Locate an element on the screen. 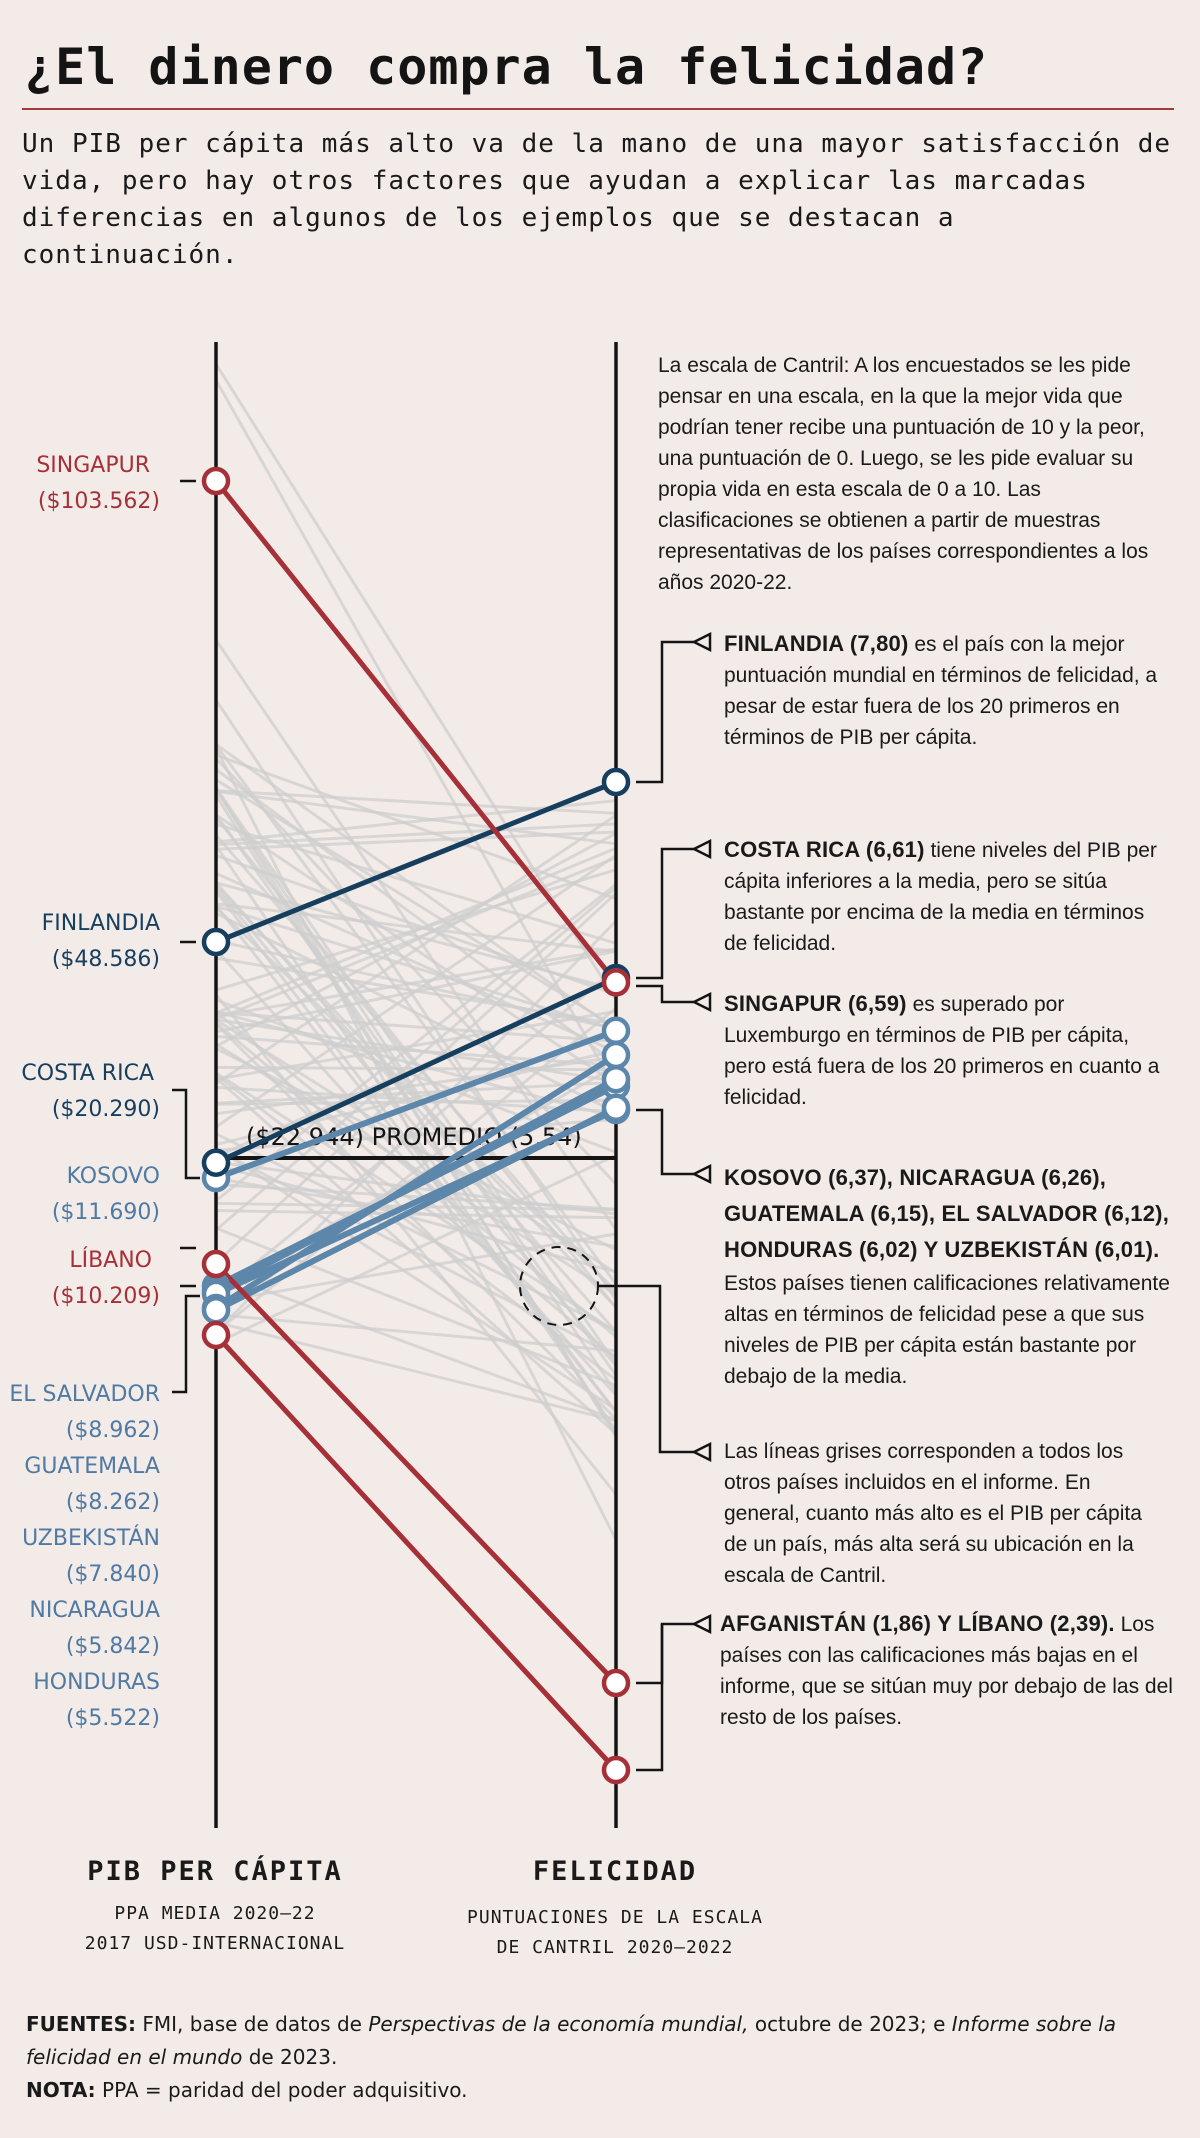 The height and width of the screenshot is (2138, 1200). line-guatemala is located at coordinates (416, 1185).